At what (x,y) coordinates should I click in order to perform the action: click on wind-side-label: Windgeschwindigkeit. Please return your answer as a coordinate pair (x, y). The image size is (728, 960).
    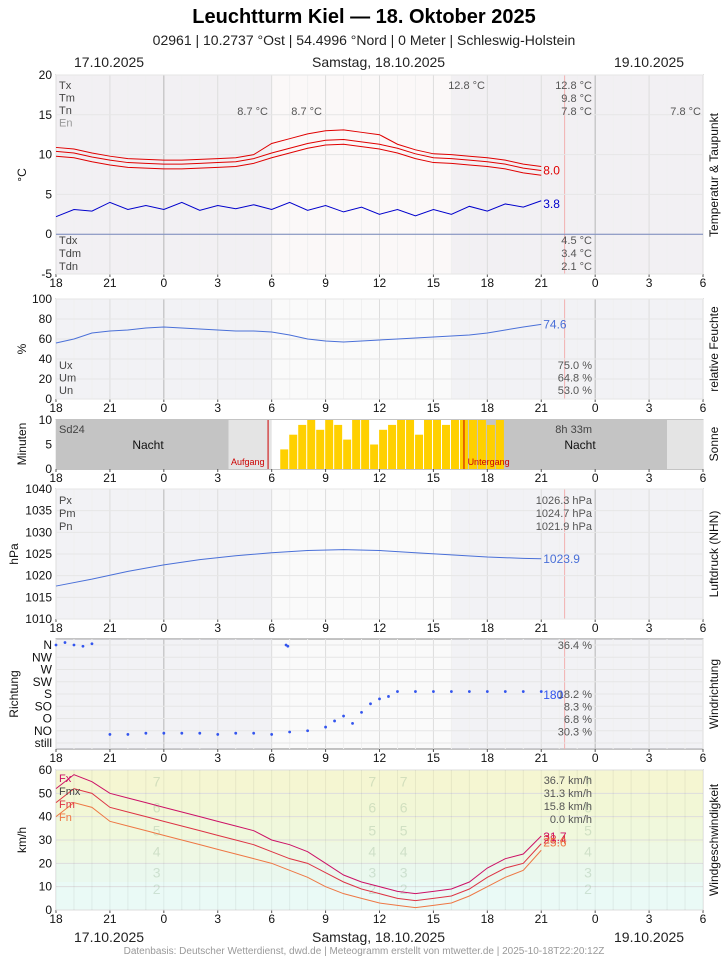
    Looking at the image, I should click on (714, 839).